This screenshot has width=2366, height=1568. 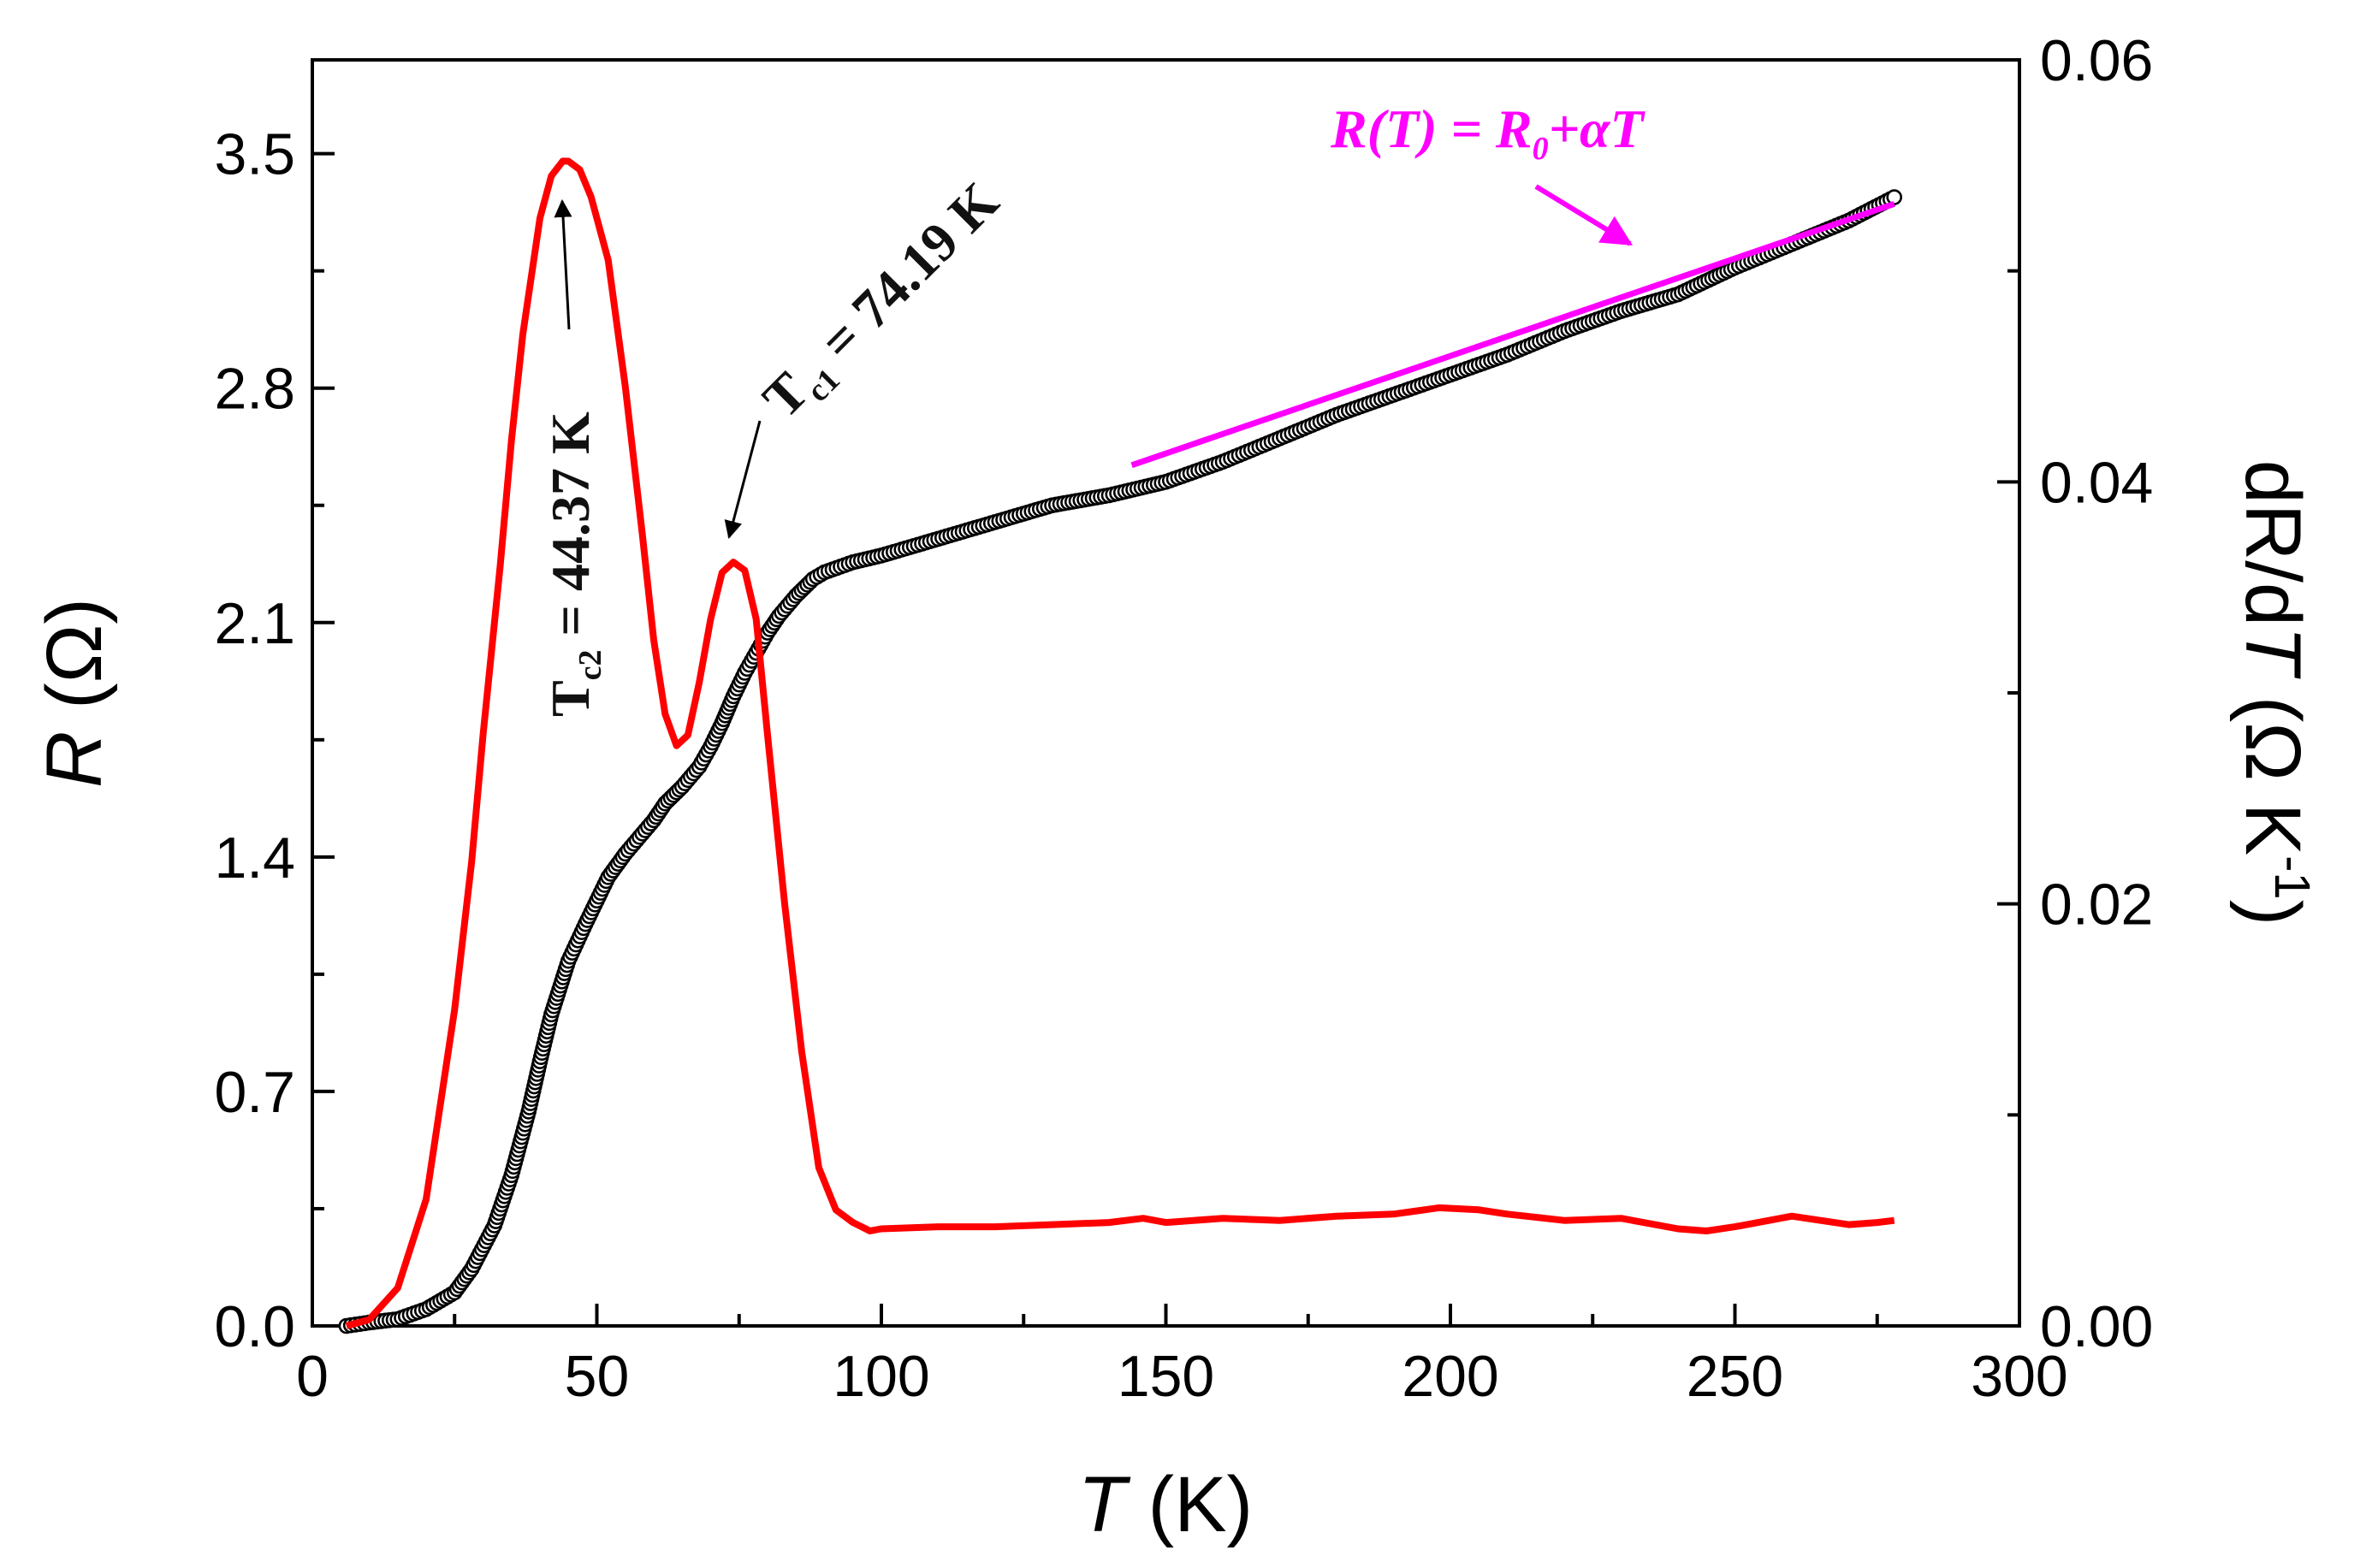 I want to click on annotation-tc2: Tc2 = 44.37 K, so click(x=574, y=457).